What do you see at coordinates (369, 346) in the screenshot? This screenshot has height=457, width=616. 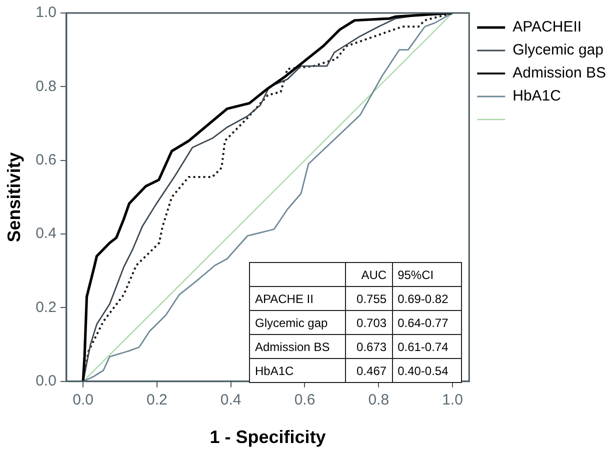 I see `annotation: 0.673` at bounding box center [369, 346].